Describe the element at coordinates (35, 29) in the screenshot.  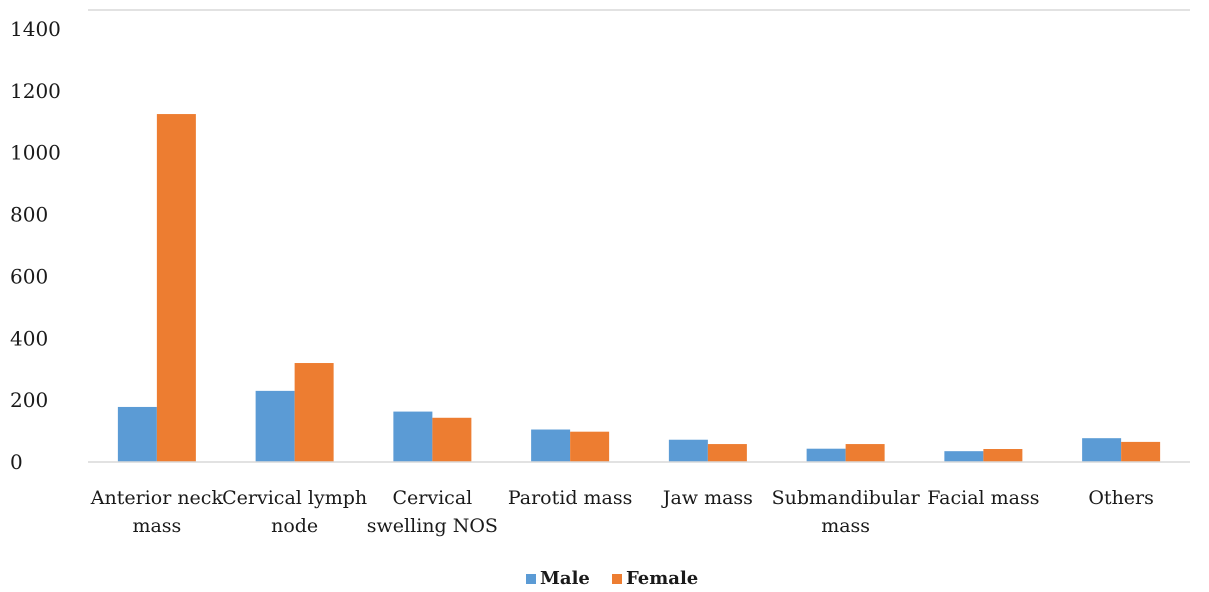
I see `y-tick-label: 1400` at that location.